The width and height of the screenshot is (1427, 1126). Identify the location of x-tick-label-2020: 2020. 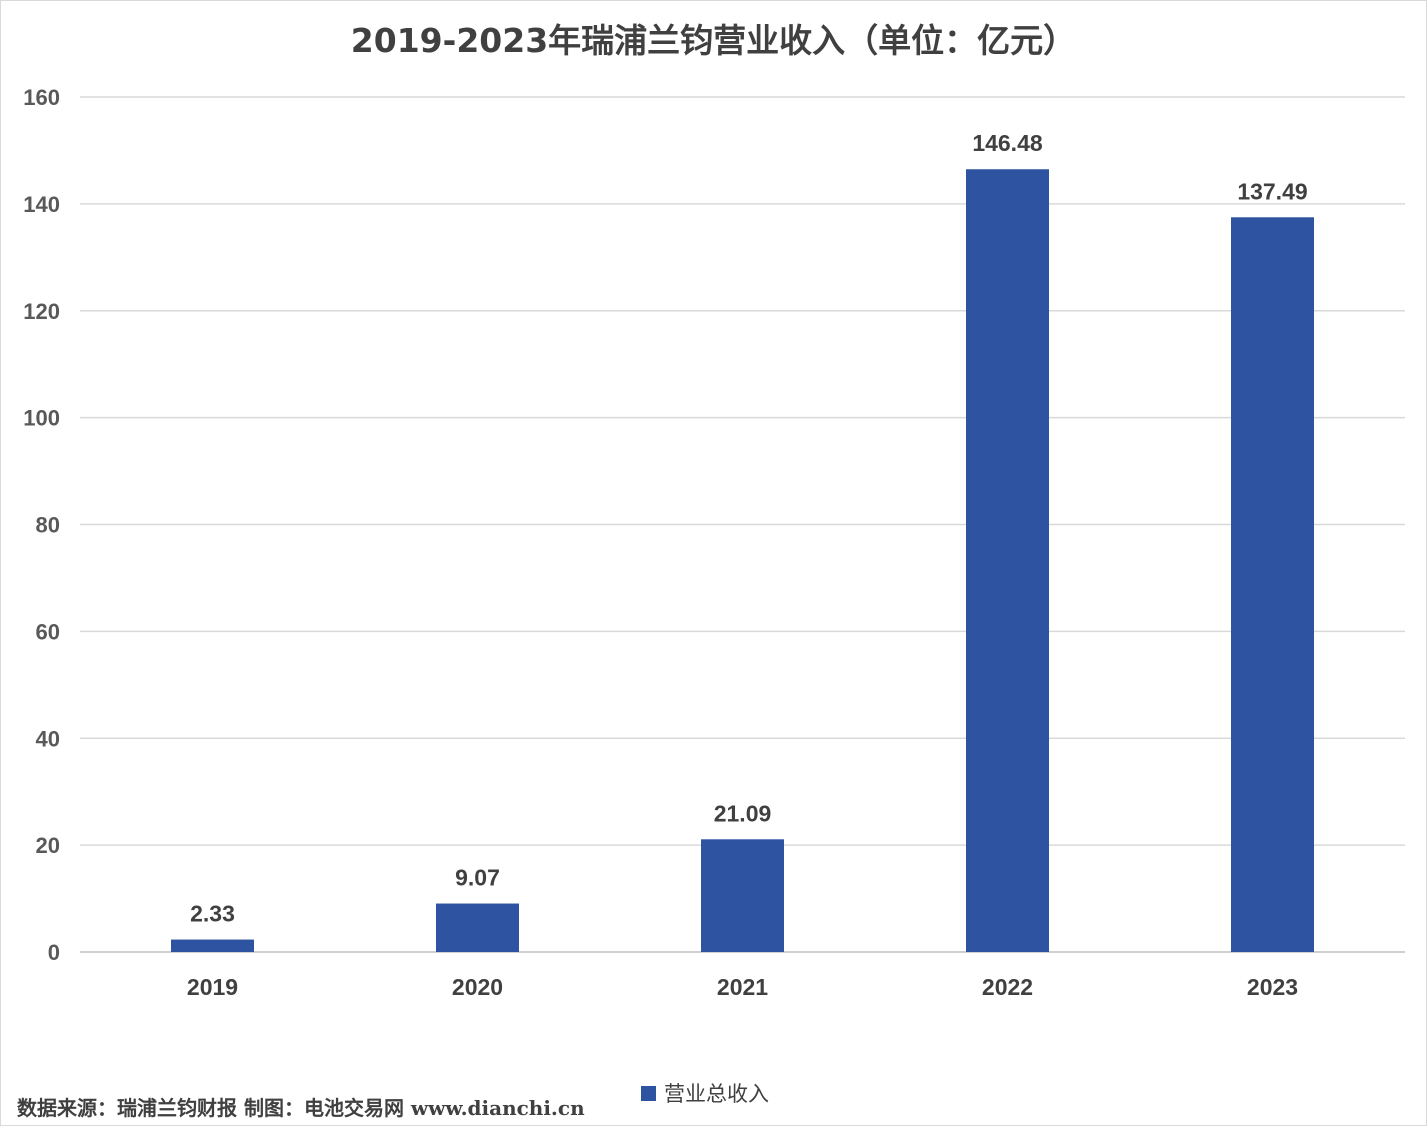
(477, 987).